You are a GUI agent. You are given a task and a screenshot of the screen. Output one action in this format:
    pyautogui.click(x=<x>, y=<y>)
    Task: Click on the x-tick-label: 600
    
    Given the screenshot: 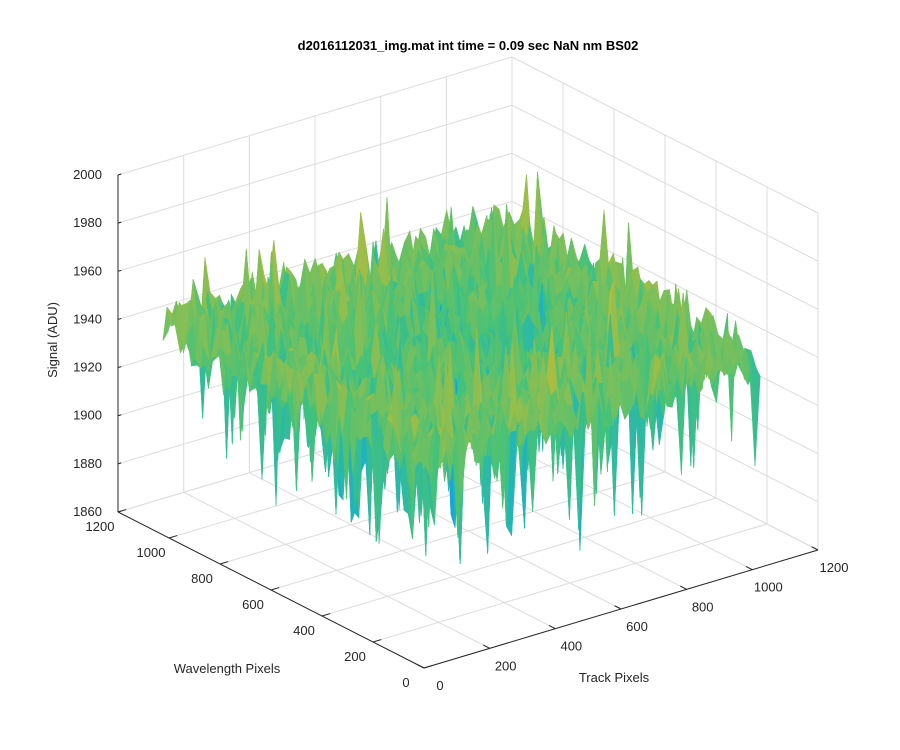 What is the action you would take?
    pyautogui.click(x=637, y=626)
    